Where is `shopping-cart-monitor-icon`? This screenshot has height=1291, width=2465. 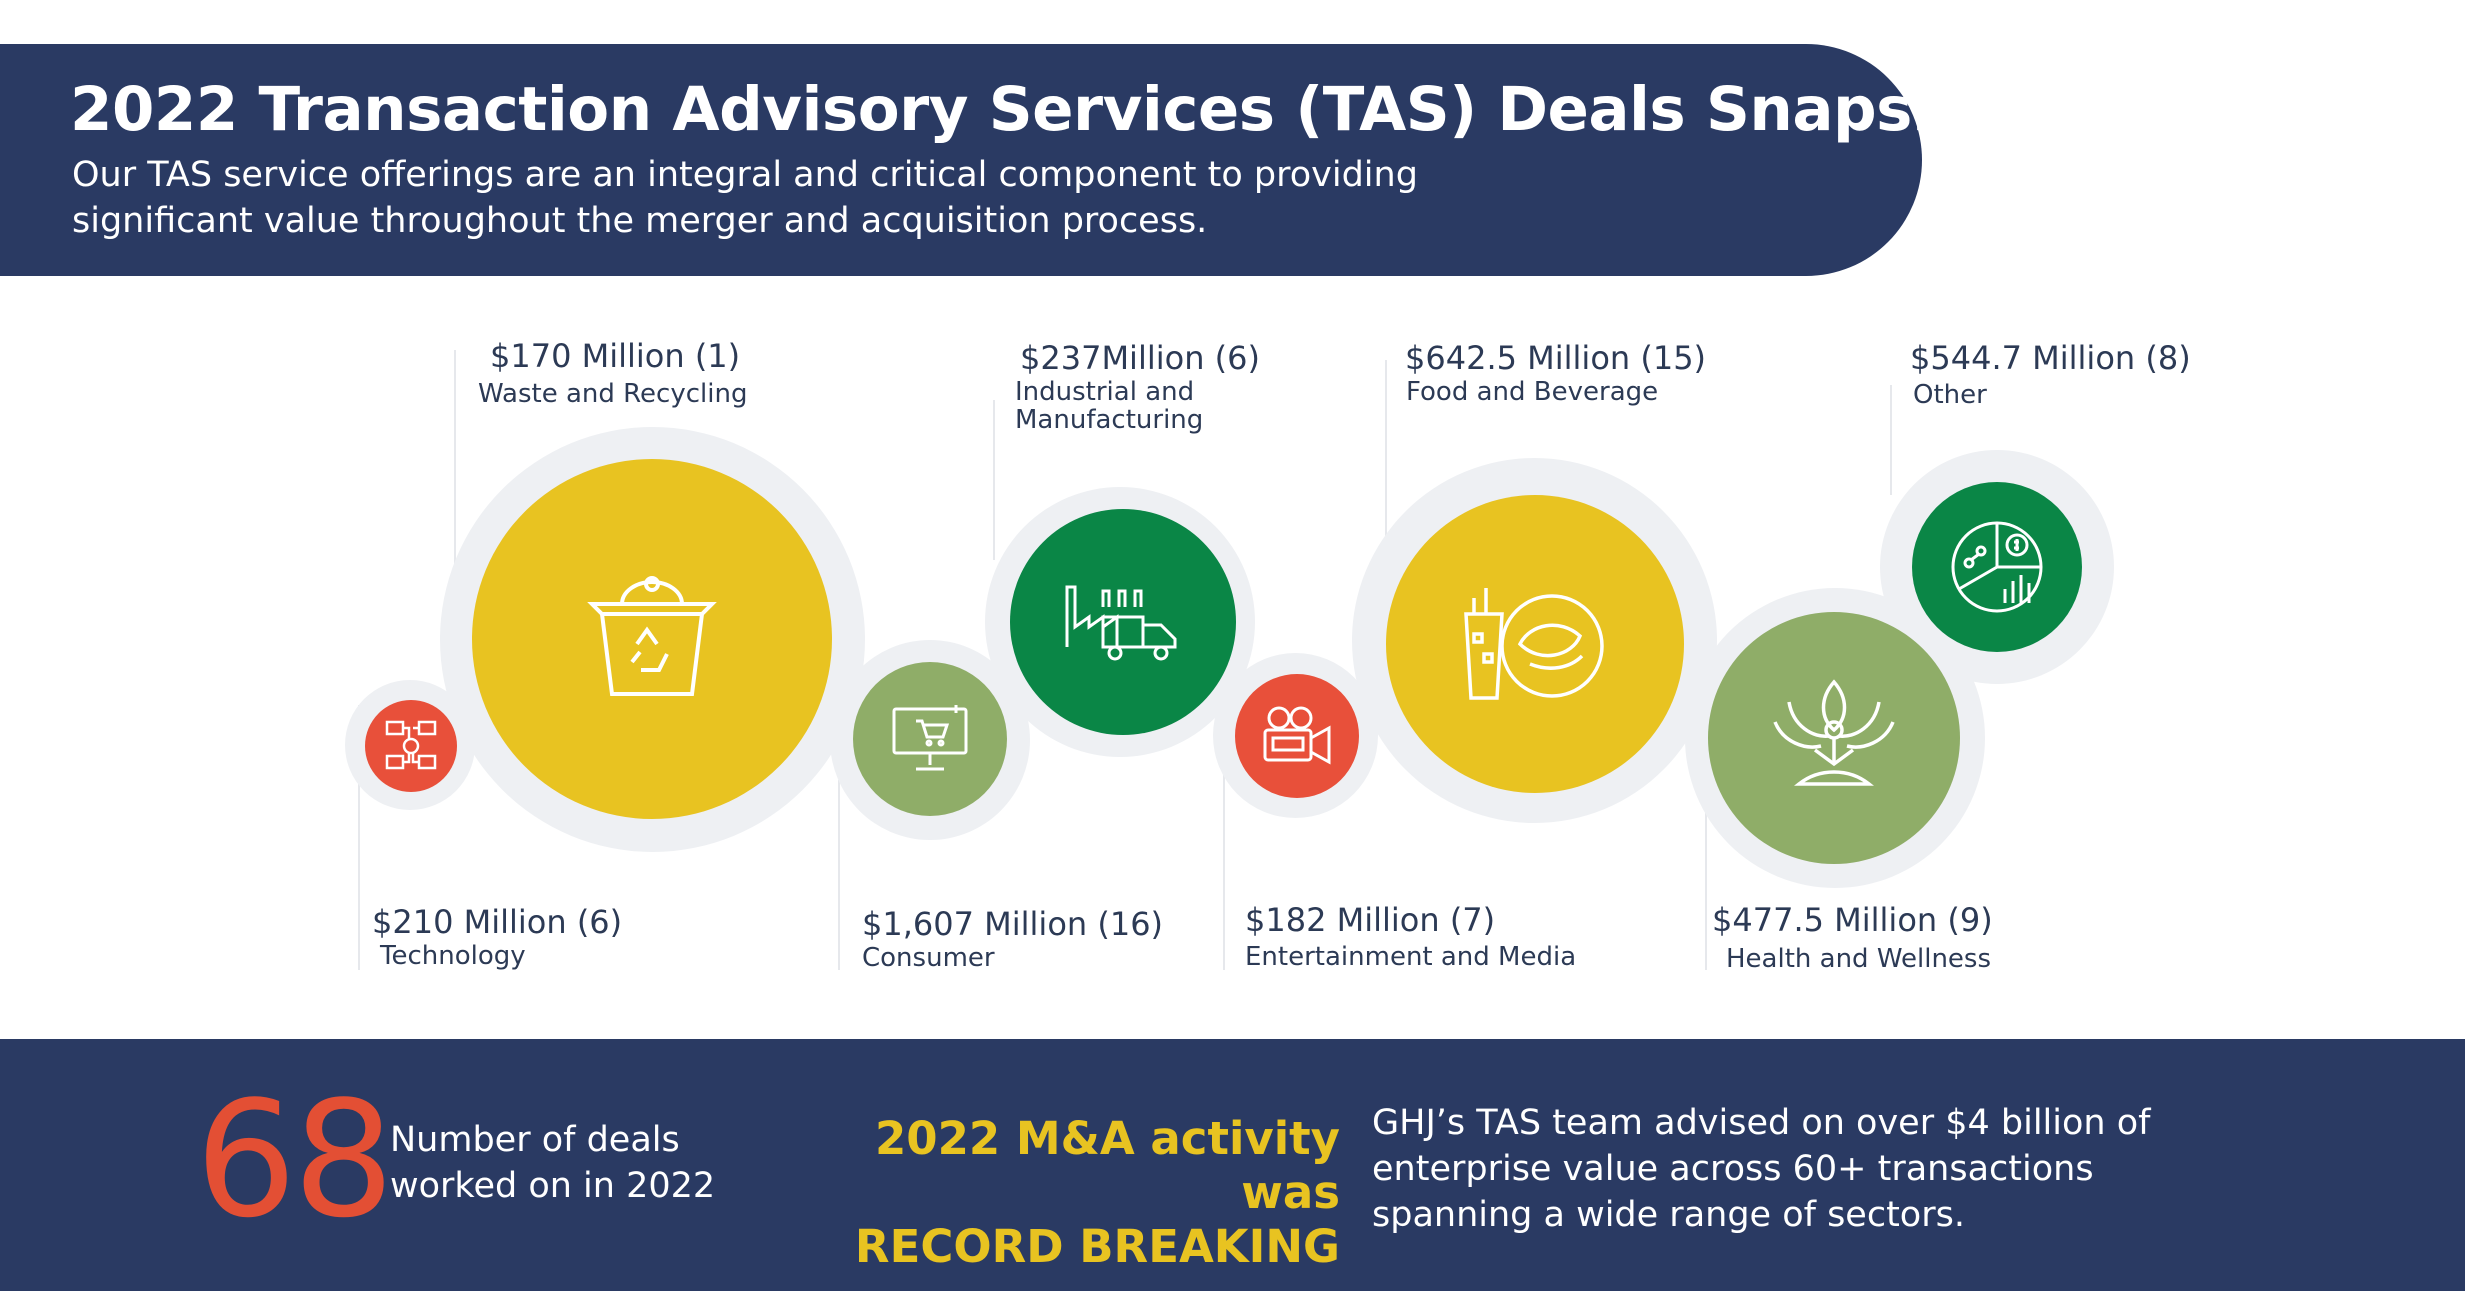
shopping-cart-monitor-icon is located at coordinates (930, 739).